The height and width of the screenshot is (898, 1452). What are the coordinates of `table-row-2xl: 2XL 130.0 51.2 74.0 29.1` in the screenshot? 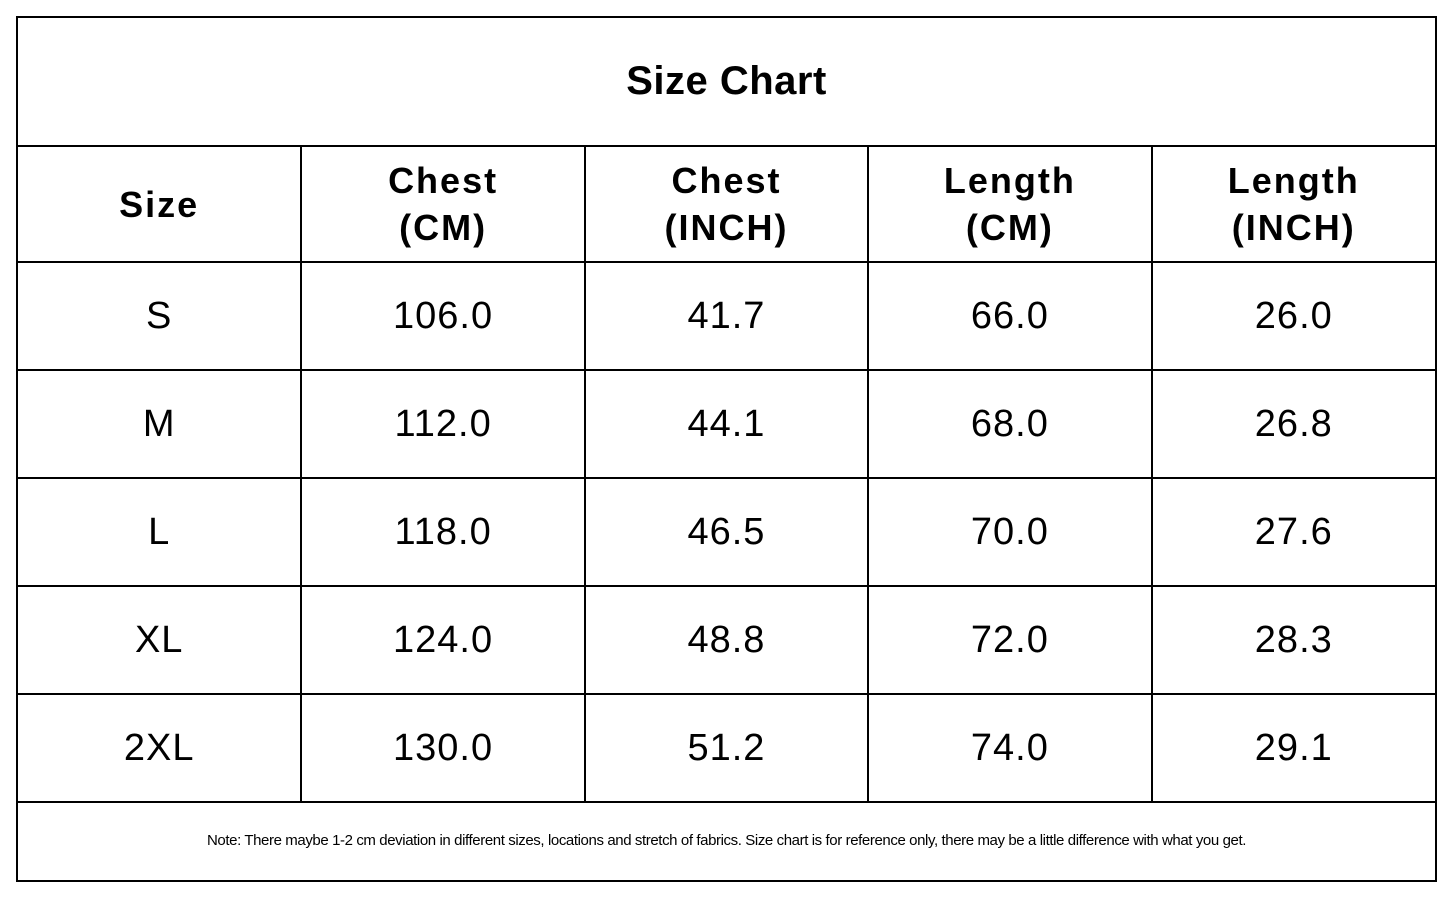 It's located at (726, 748).